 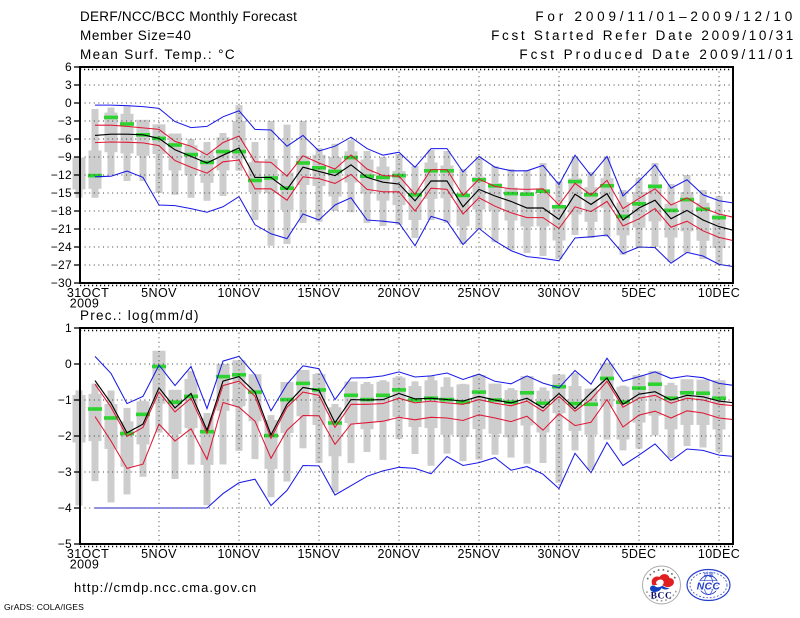 I want to click on svg-text: −4, so click(x=65, y=508).